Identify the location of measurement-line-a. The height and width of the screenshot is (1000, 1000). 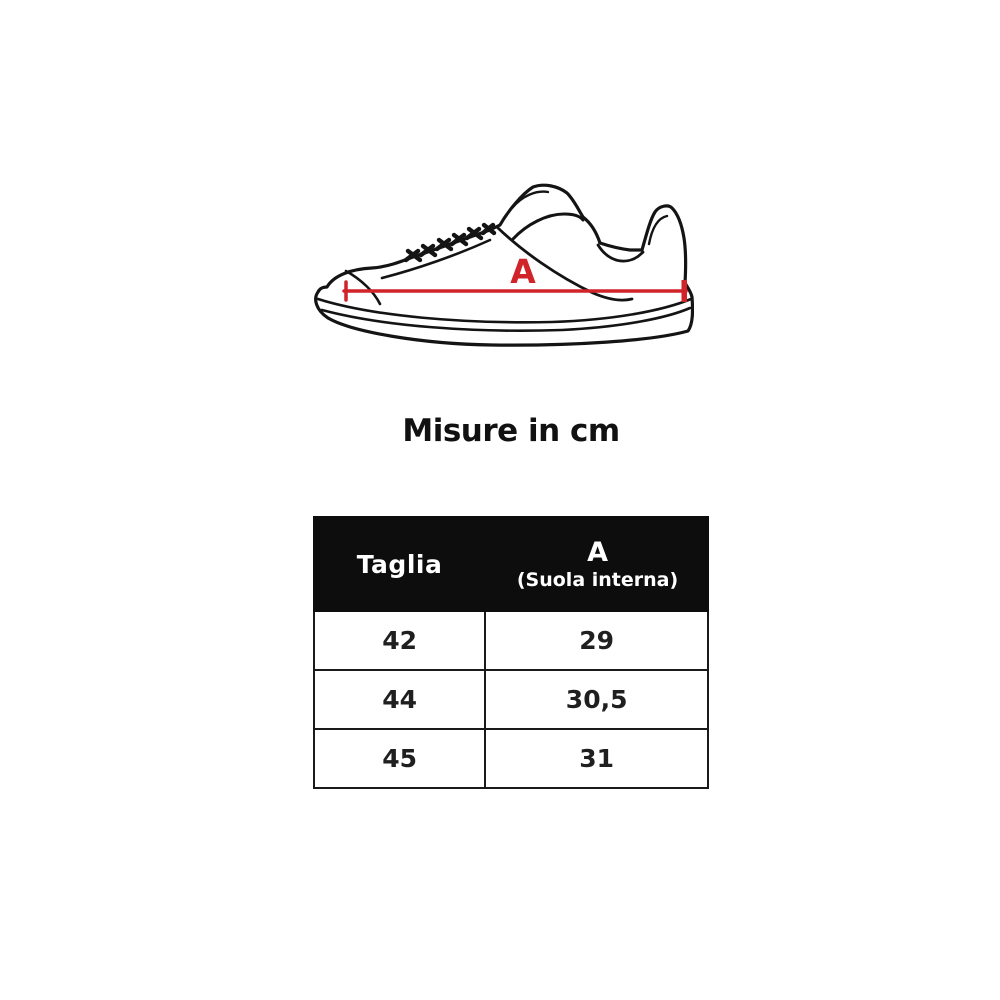
(515, 291).